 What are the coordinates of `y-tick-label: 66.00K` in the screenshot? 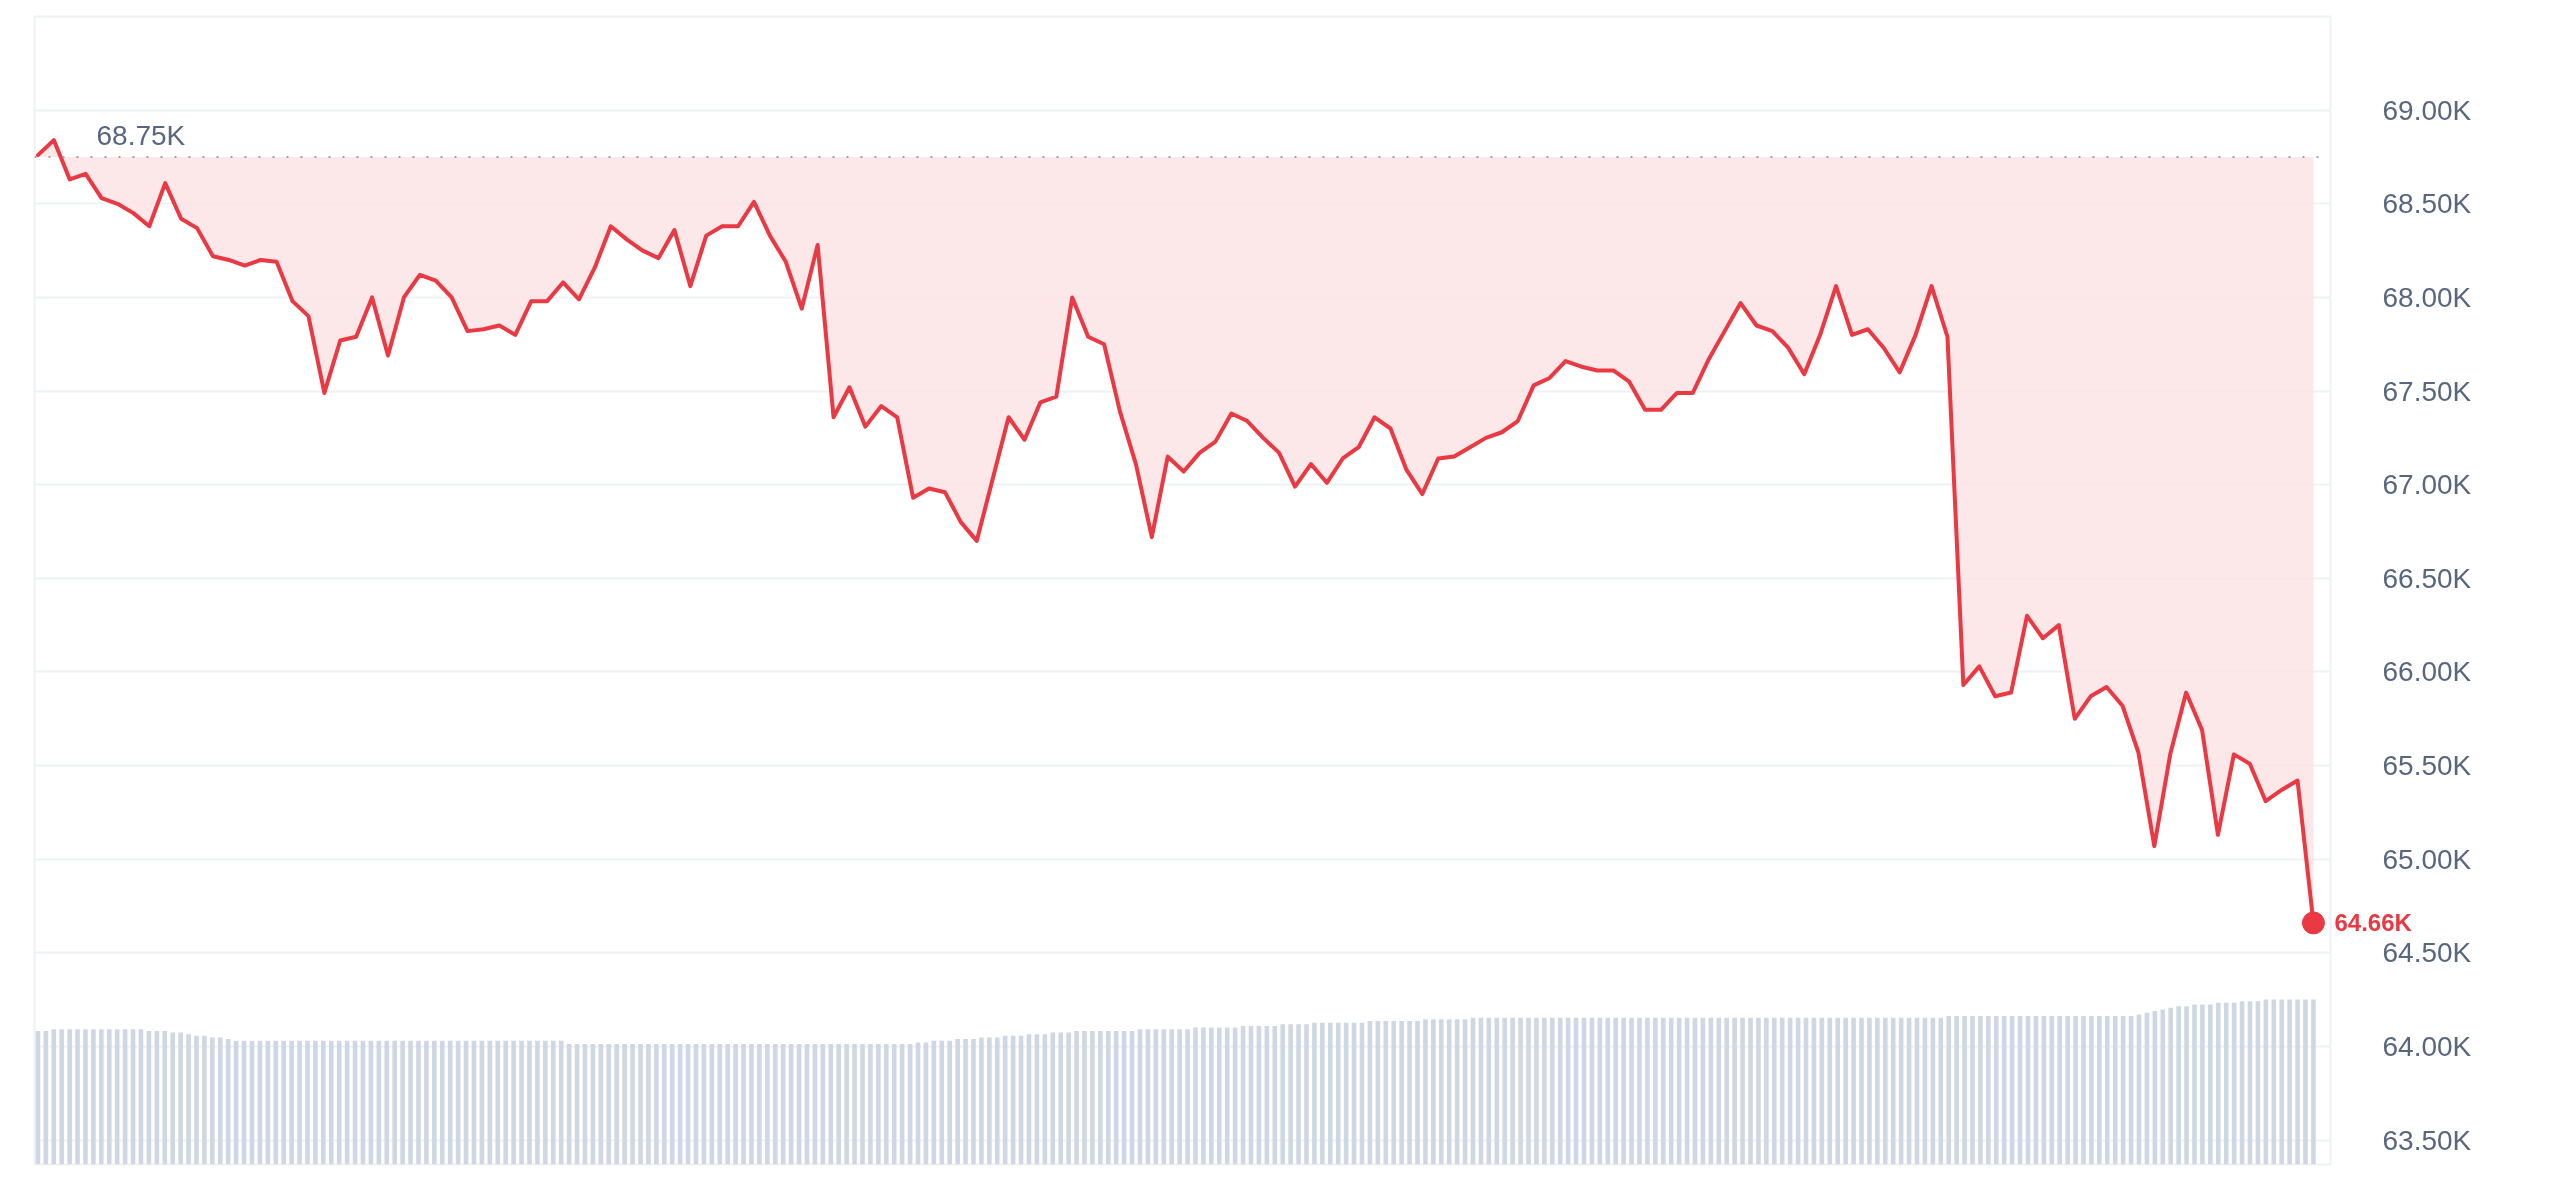 It's located at (2427, 672).